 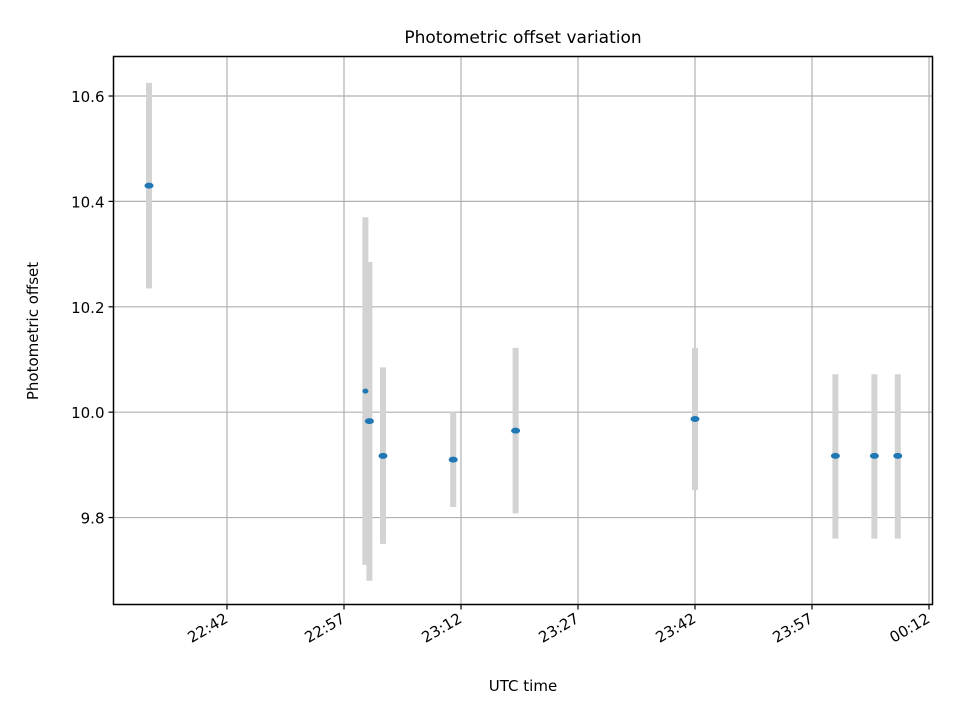 What do you see at coordinates (87, 97) in the screenshot?
I see `y-tick-label: 10.6` at bounding box center [87, 97].